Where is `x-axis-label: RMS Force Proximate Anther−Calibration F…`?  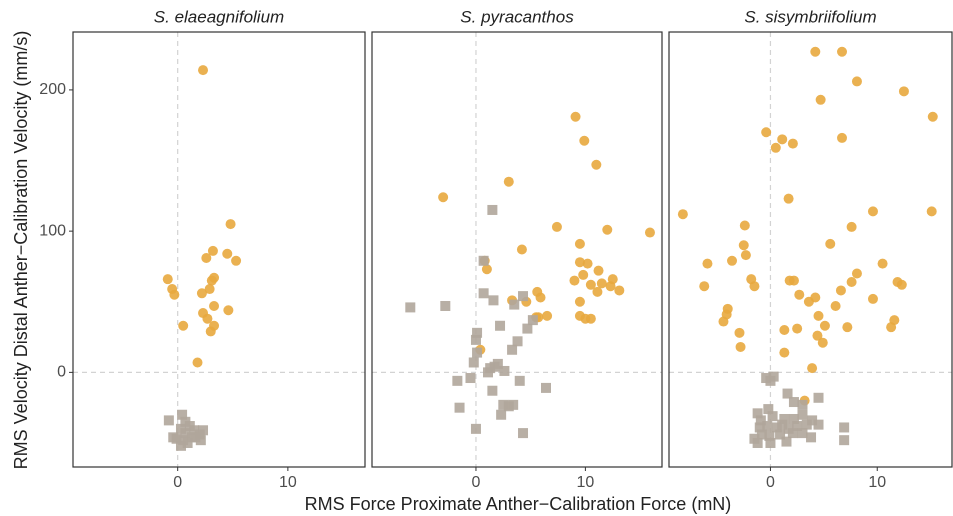 x-axis-label: RMS Force Proximate Anther−Calibration F… is located at coordinates (518, 504).